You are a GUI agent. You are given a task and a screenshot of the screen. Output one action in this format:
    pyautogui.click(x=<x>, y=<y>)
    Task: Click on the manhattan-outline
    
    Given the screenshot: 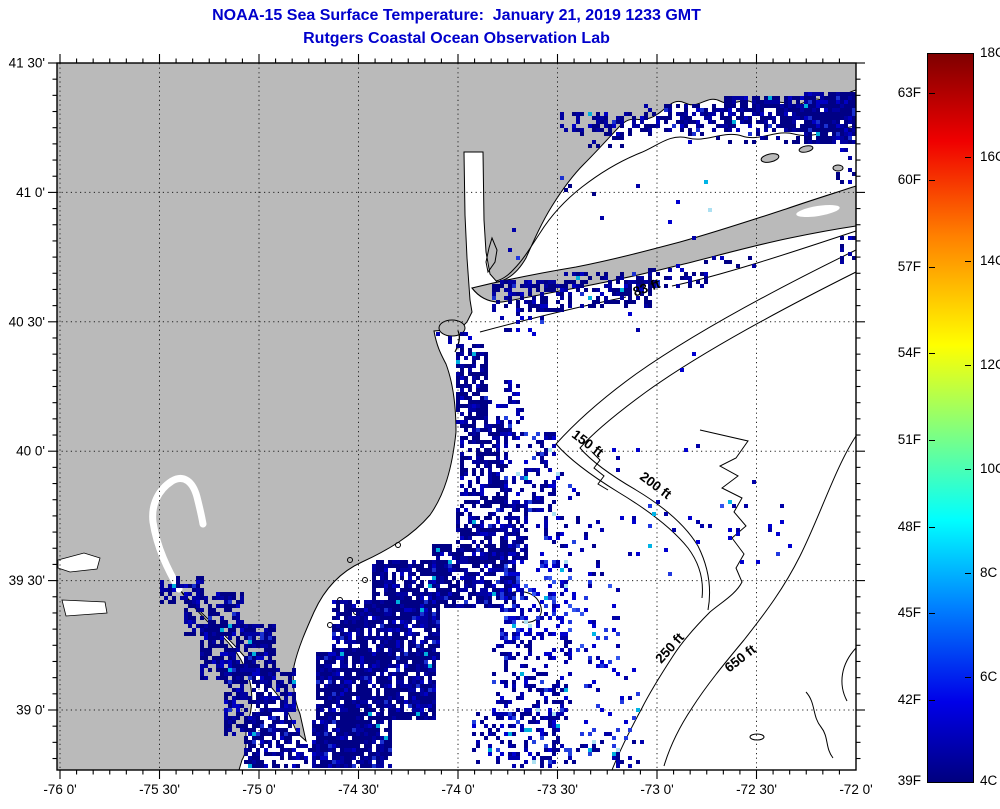 What is the action you would take?
    pyautogui.click(x=491, y=255)
    